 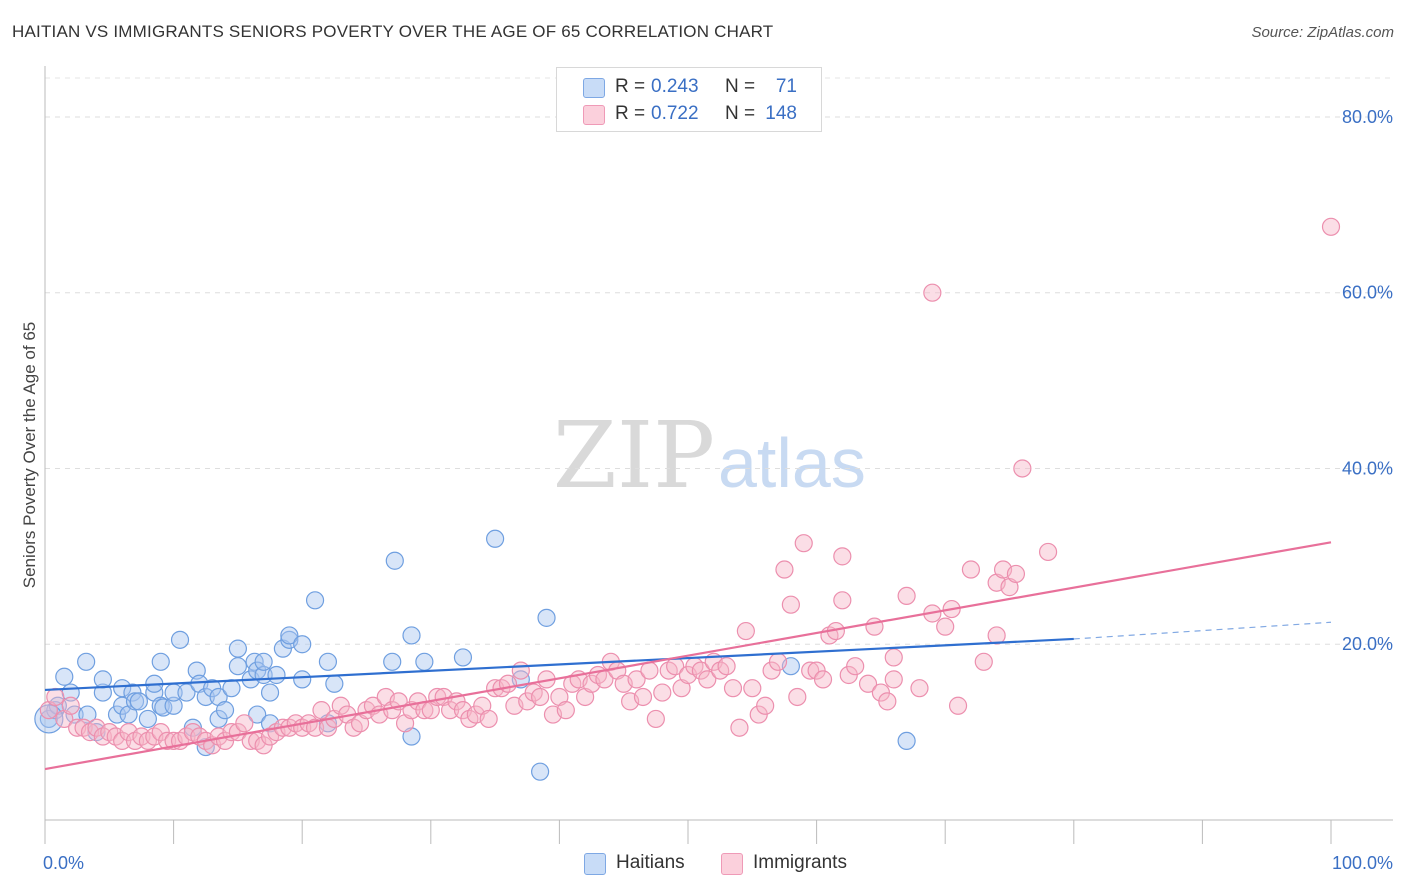 What do you see at coordinates (559, 664) in the screenshot?
I see `haitians-trend-line` at bounding box center [559, 664].